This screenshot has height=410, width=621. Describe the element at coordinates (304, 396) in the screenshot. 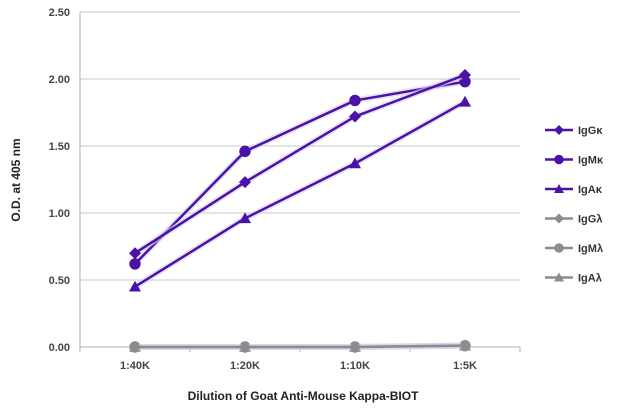

I see `x-axis-title: Dilution of Goat Anti-Mouse Kappa-BIOT` at that location.